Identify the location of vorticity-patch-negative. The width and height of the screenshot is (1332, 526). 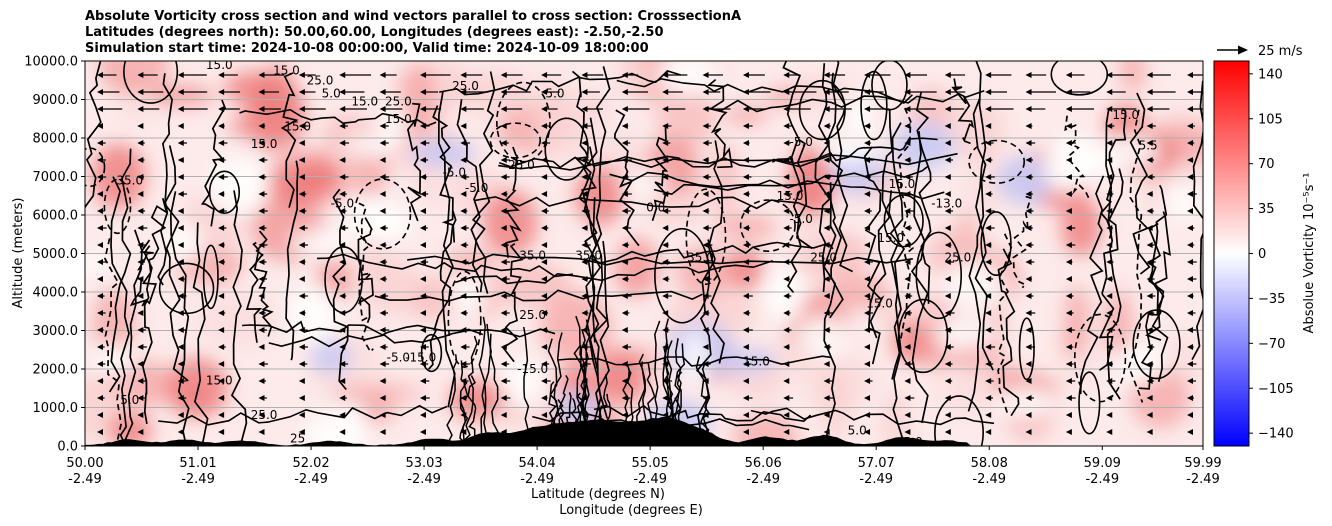
(1025, 180).